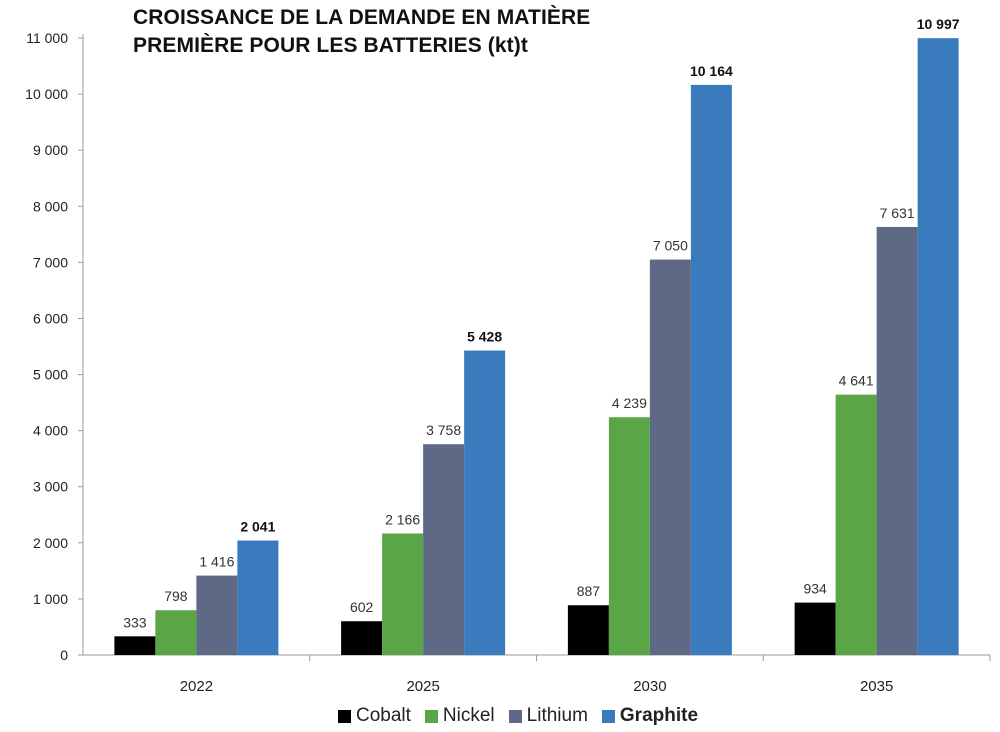 The width and height of the screenshot is (1000, 732). I want to click on data-label-nickel: 2 166, so click(402, 520).